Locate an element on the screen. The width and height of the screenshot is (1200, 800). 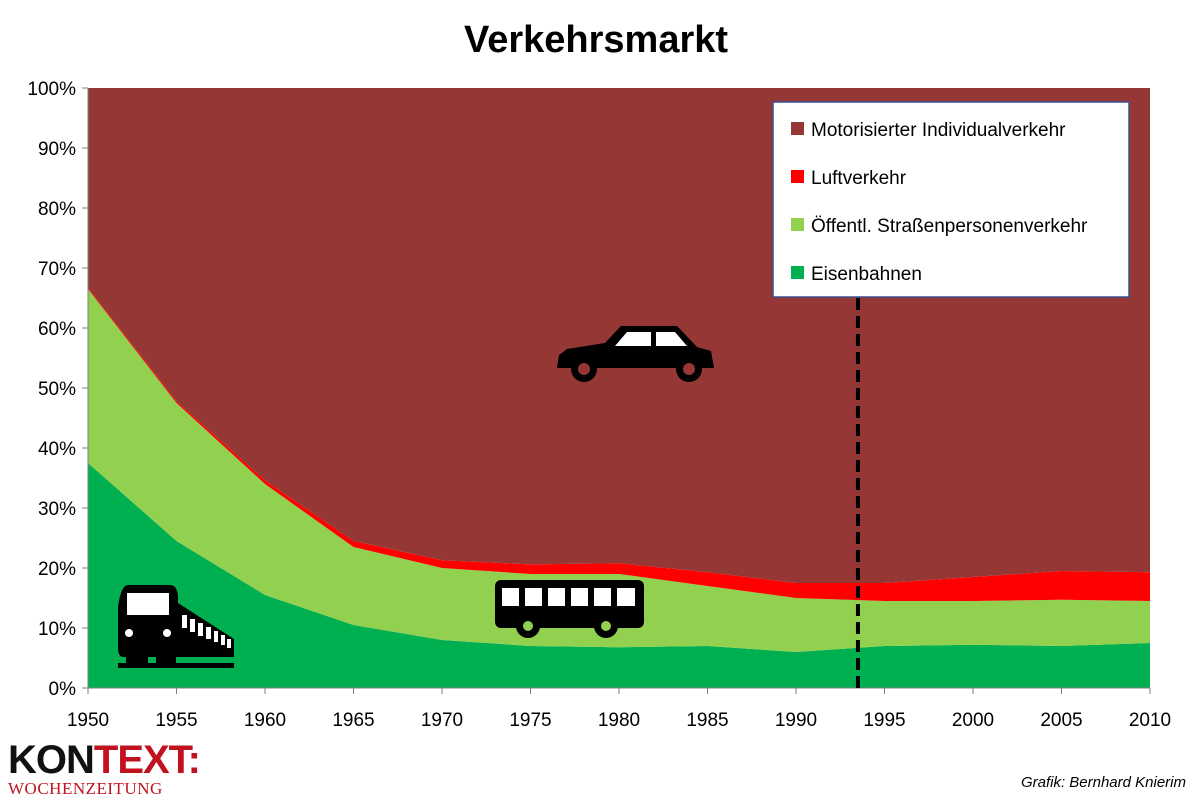
x-tick-label: 1965 is located at coordinates (353, 720).